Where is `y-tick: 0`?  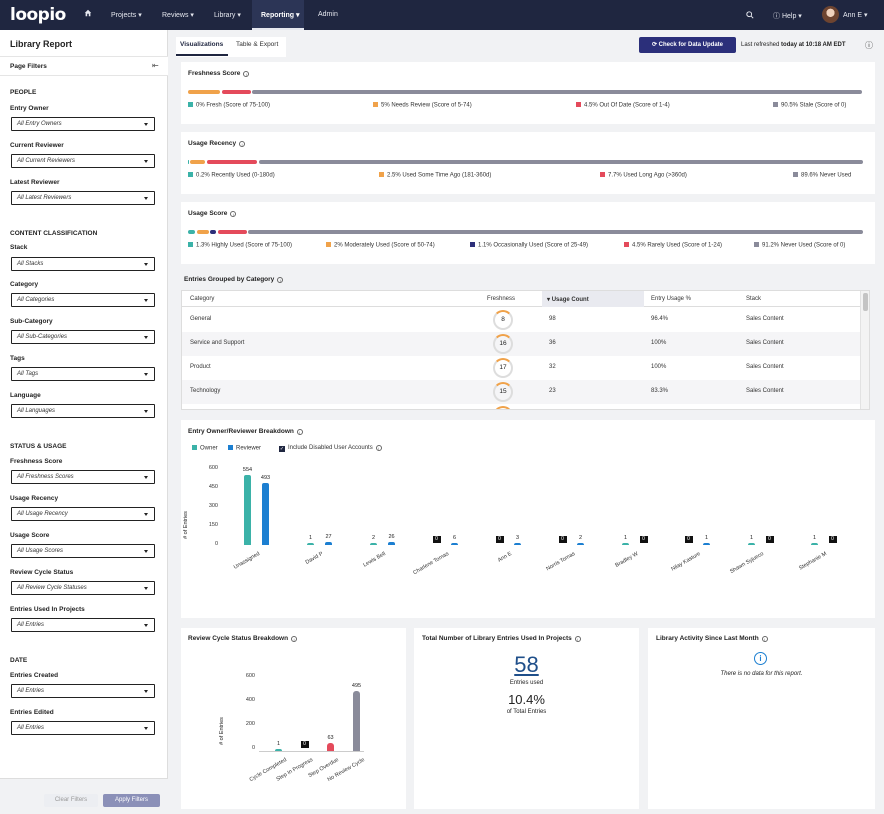 y-tick: 0 is located at coordinates (253, 748).